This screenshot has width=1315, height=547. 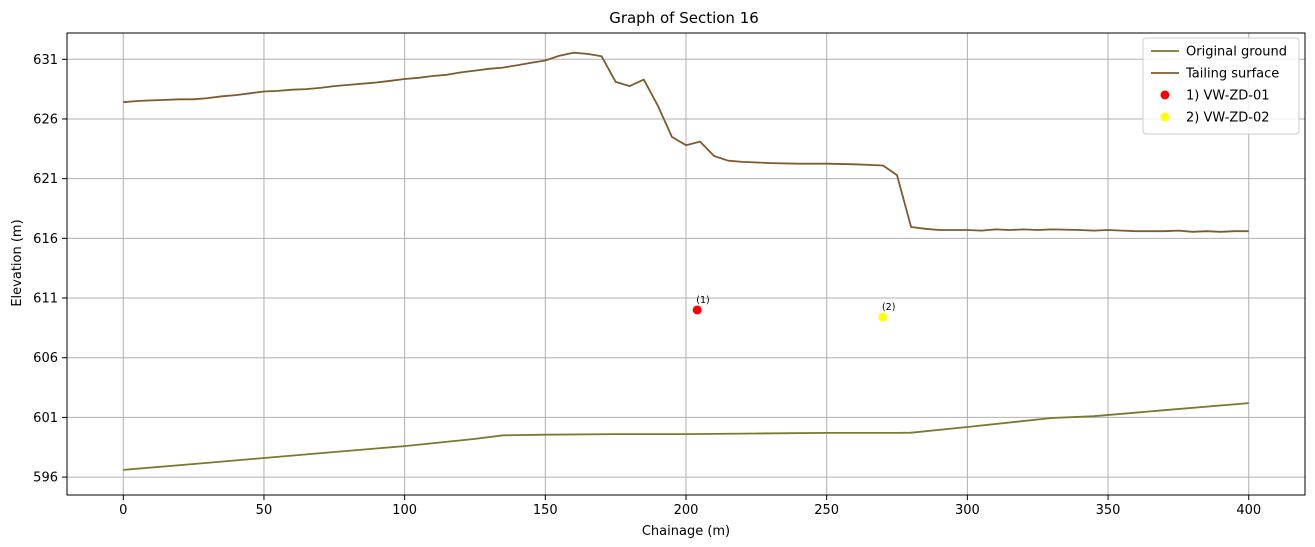 What do you see at coordinates (17, 262) in the screenshot?
I see `y-axis-label: Elevation (m)` at bounding box center [17, 262].